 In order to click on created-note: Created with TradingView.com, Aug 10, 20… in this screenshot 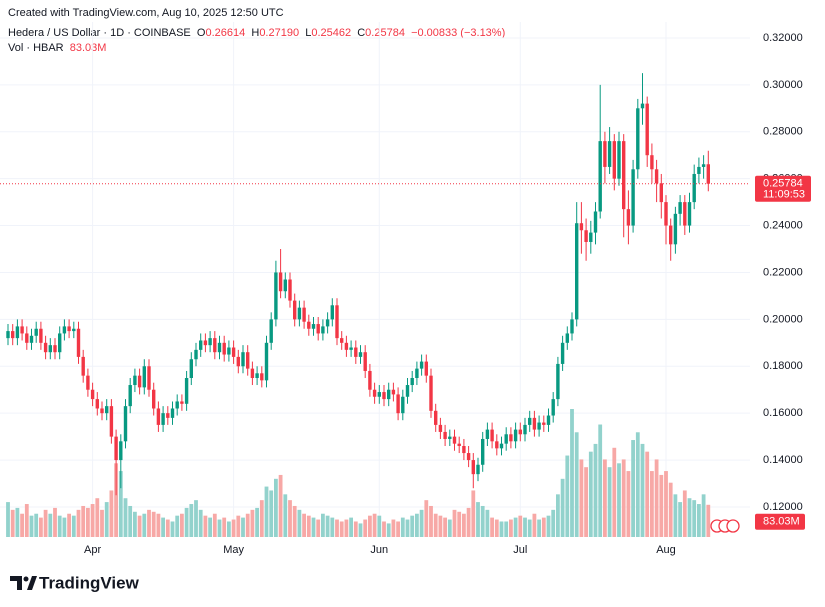, I will do `click(146, 13)`.